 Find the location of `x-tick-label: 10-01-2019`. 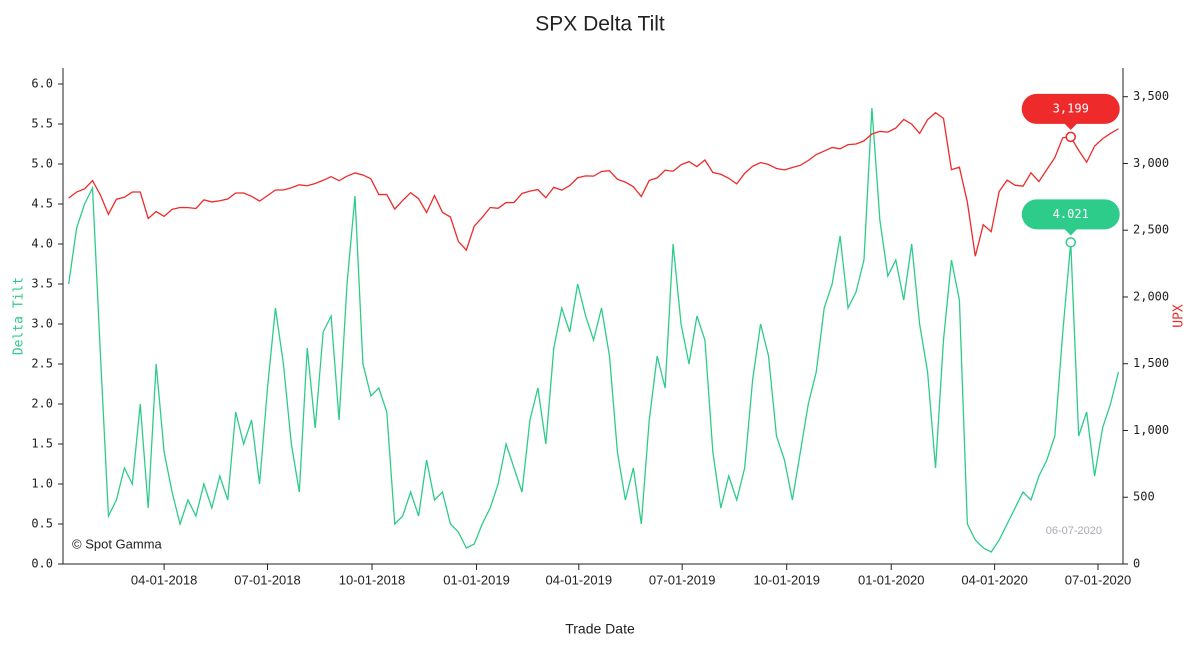

x-tick-label: 10-01-2019 is located at coordinates (786, 579).